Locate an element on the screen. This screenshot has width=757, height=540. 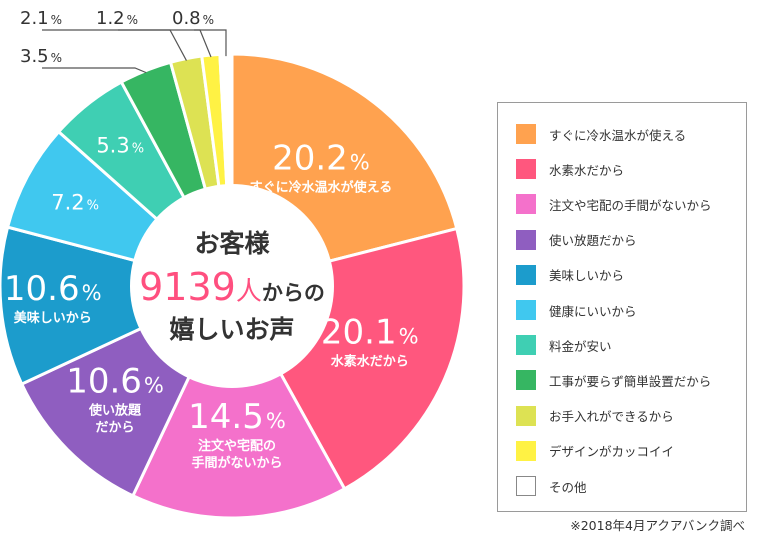
slice-value-label: 20.2% is located at coordinates (321, 158).